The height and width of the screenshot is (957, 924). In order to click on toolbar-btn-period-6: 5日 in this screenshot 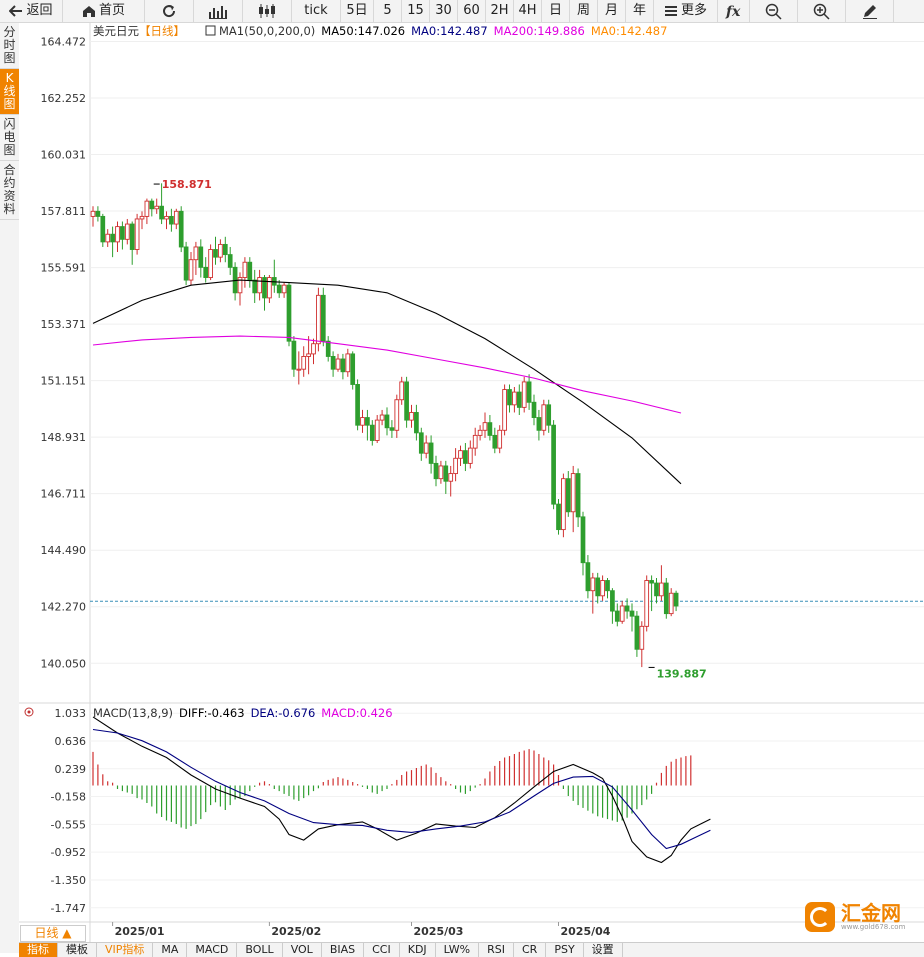, I will do `click(357, 11)`.